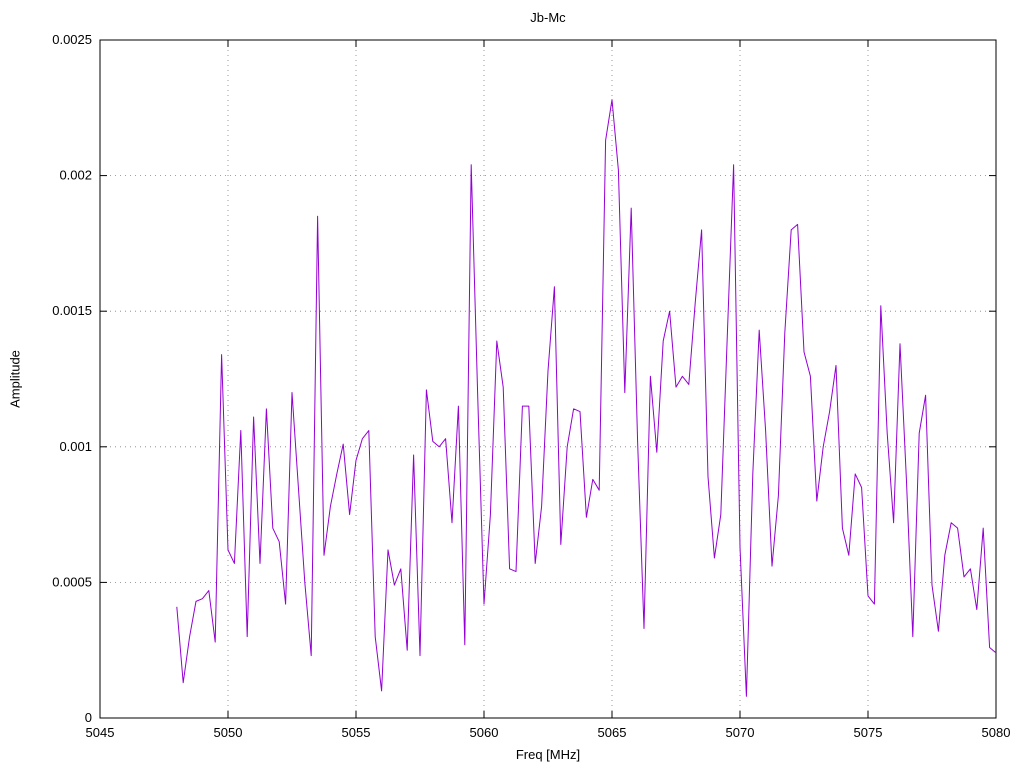 Image resolution: width=1024 pixels, height=768 pixels. Describe the element at coordinates (612, 732) in the screenshot. I see `x-tick-label: 5065` at that location.